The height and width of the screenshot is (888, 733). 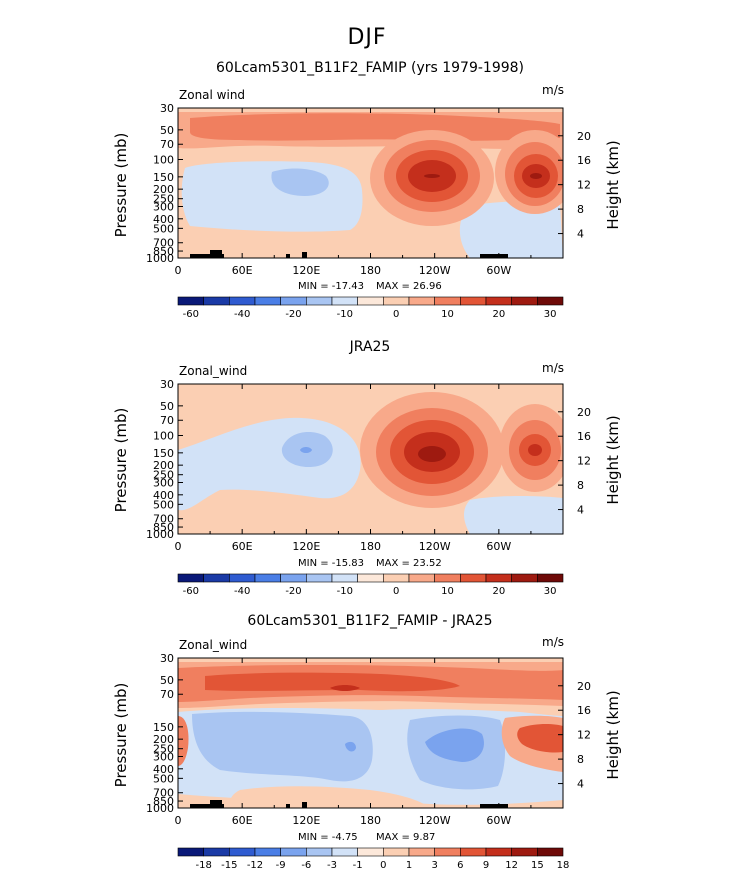 I want to click on panel-2-colorbar-label: -20, so click(x=293, y=591).